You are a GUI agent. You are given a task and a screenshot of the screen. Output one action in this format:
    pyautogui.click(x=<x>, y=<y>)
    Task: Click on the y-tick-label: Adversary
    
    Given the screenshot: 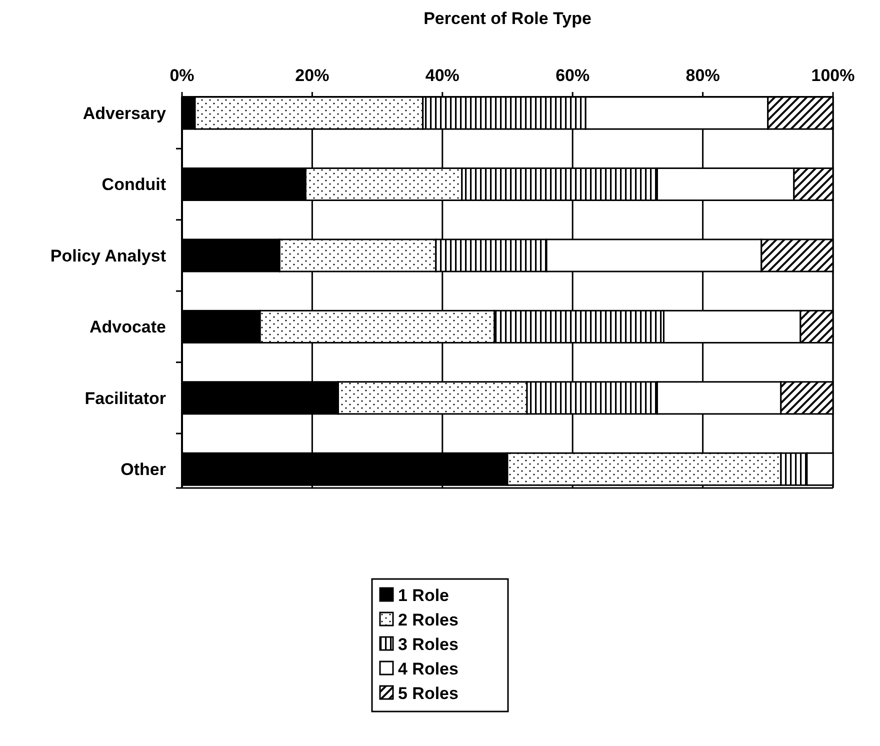 What is the action you would take?
    pyautogui.click(x=124, y=113)
    